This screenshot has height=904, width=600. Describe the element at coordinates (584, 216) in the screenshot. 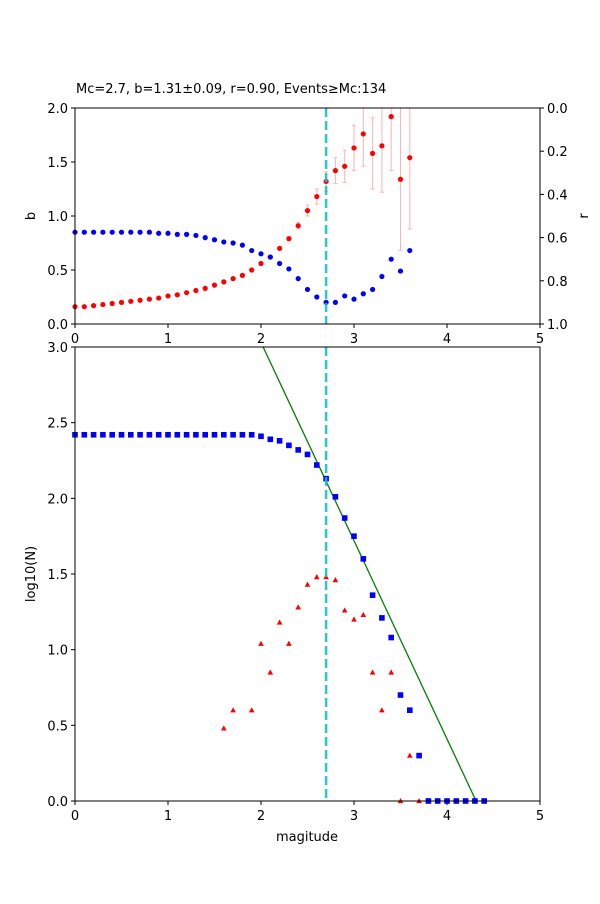

I see `top-y-right-label: r` at that location.